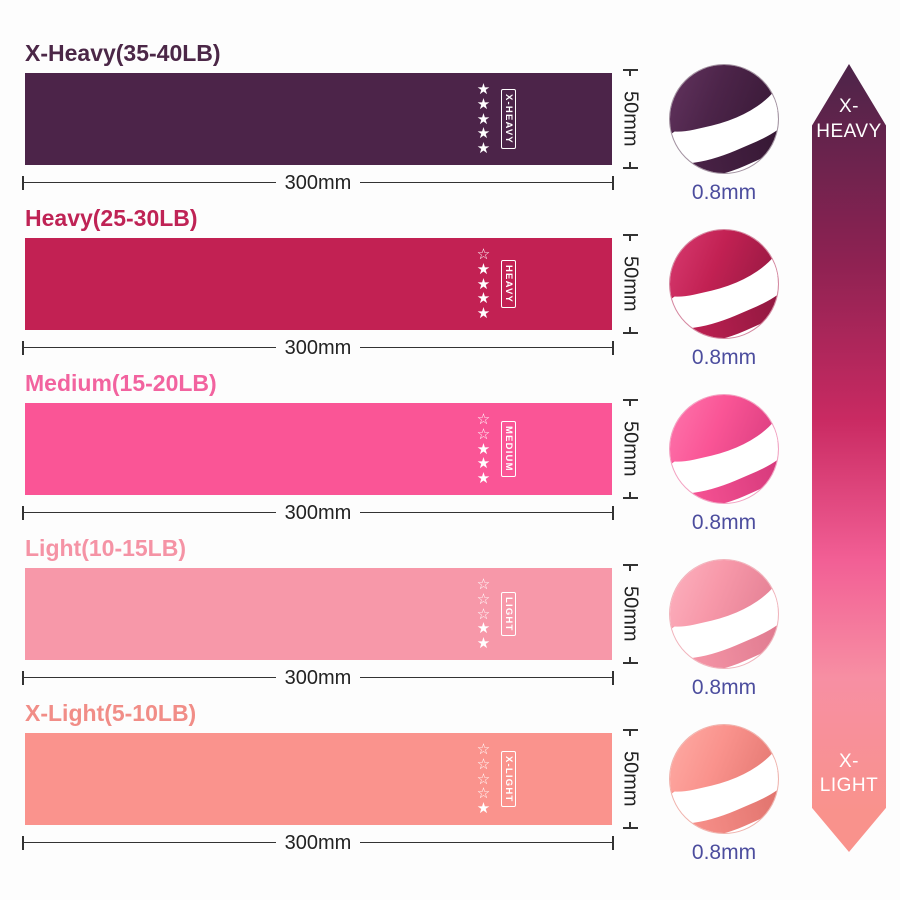 The width and height of the screenshot is (900, 900). What do you see at coordinates (508, 119) in the screenshot?
I see `band-name-tag: X-HEAVY` at bounding box center [508, 119].